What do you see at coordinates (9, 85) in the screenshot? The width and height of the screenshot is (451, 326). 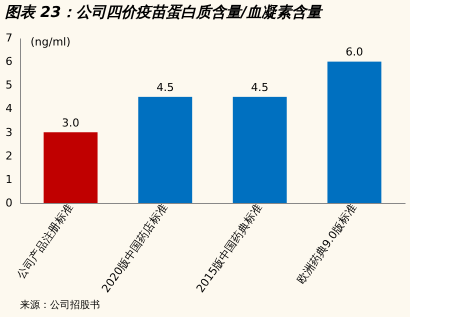 I see `y-tick-label: 5` at bounding box center [9, 85].